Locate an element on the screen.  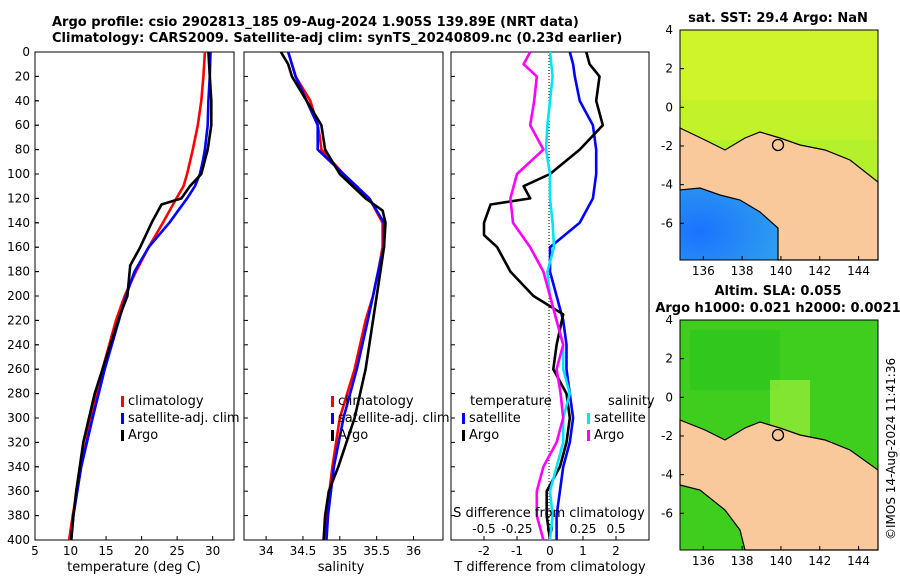
sst-map-cold-water is located at coordinates (729, 224).